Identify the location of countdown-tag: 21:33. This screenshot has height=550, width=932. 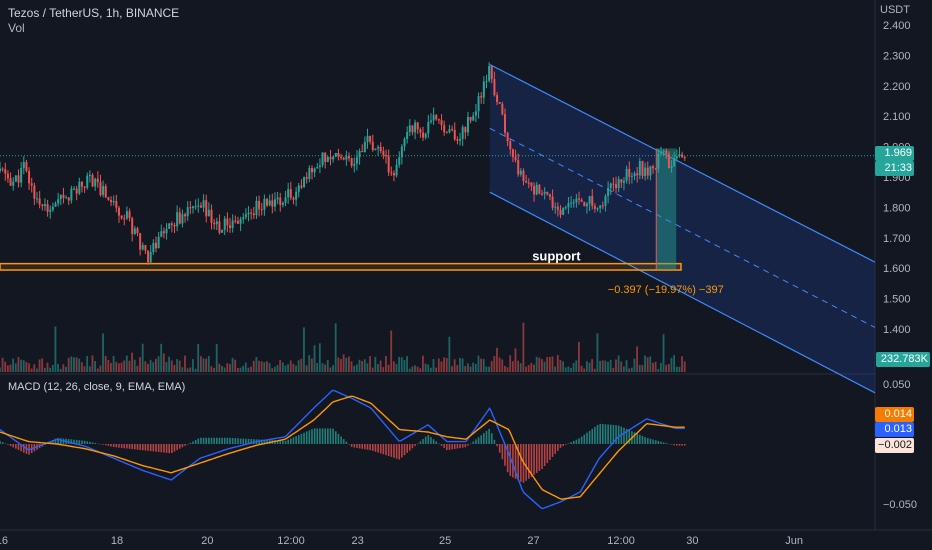
(894, 168).